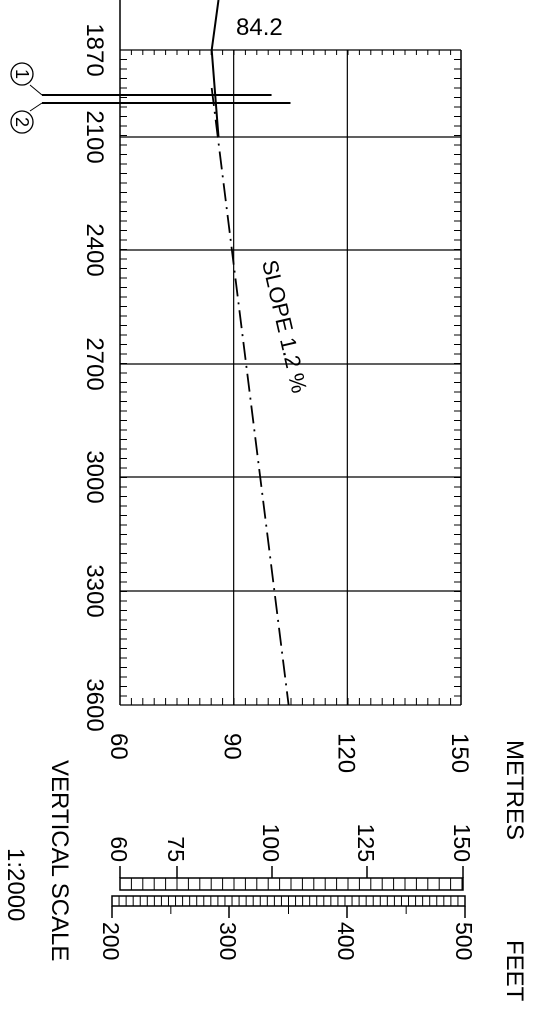 This screenshot has height=1034, width=540. I want to click on series-layer, so click(250, 353).